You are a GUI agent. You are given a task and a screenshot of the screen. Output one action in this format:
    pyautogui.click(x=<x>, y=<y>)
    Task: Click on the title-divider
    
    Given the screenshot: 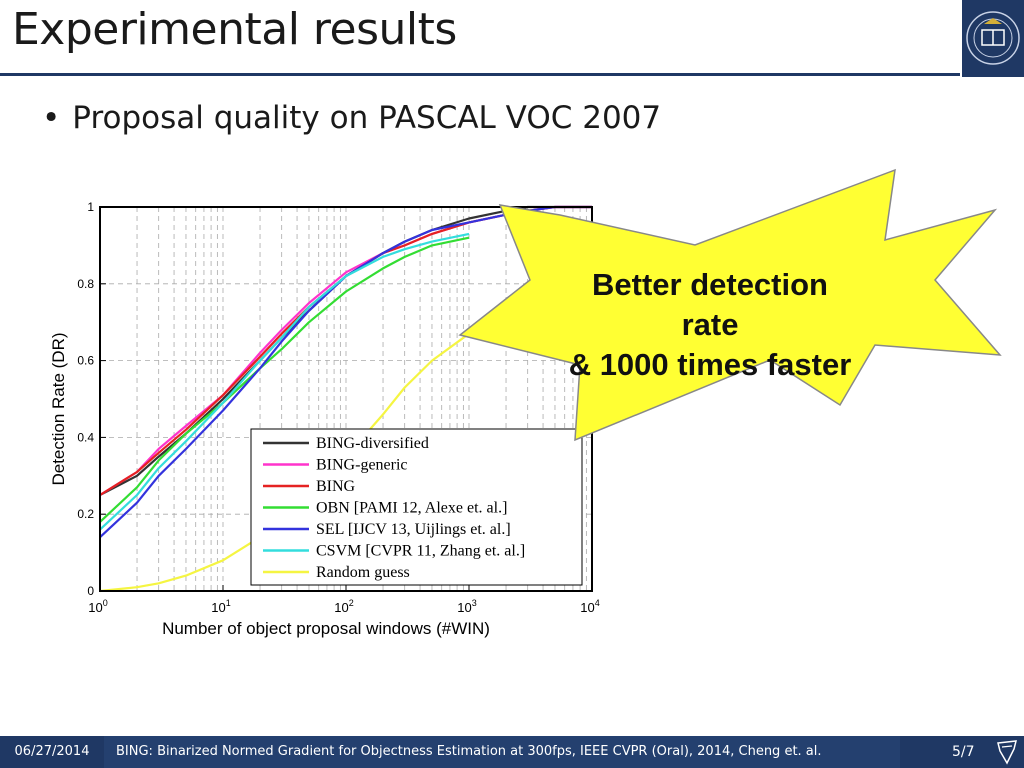 What is the action you would take?
    pyautogui.click(x=480, y=74)
    